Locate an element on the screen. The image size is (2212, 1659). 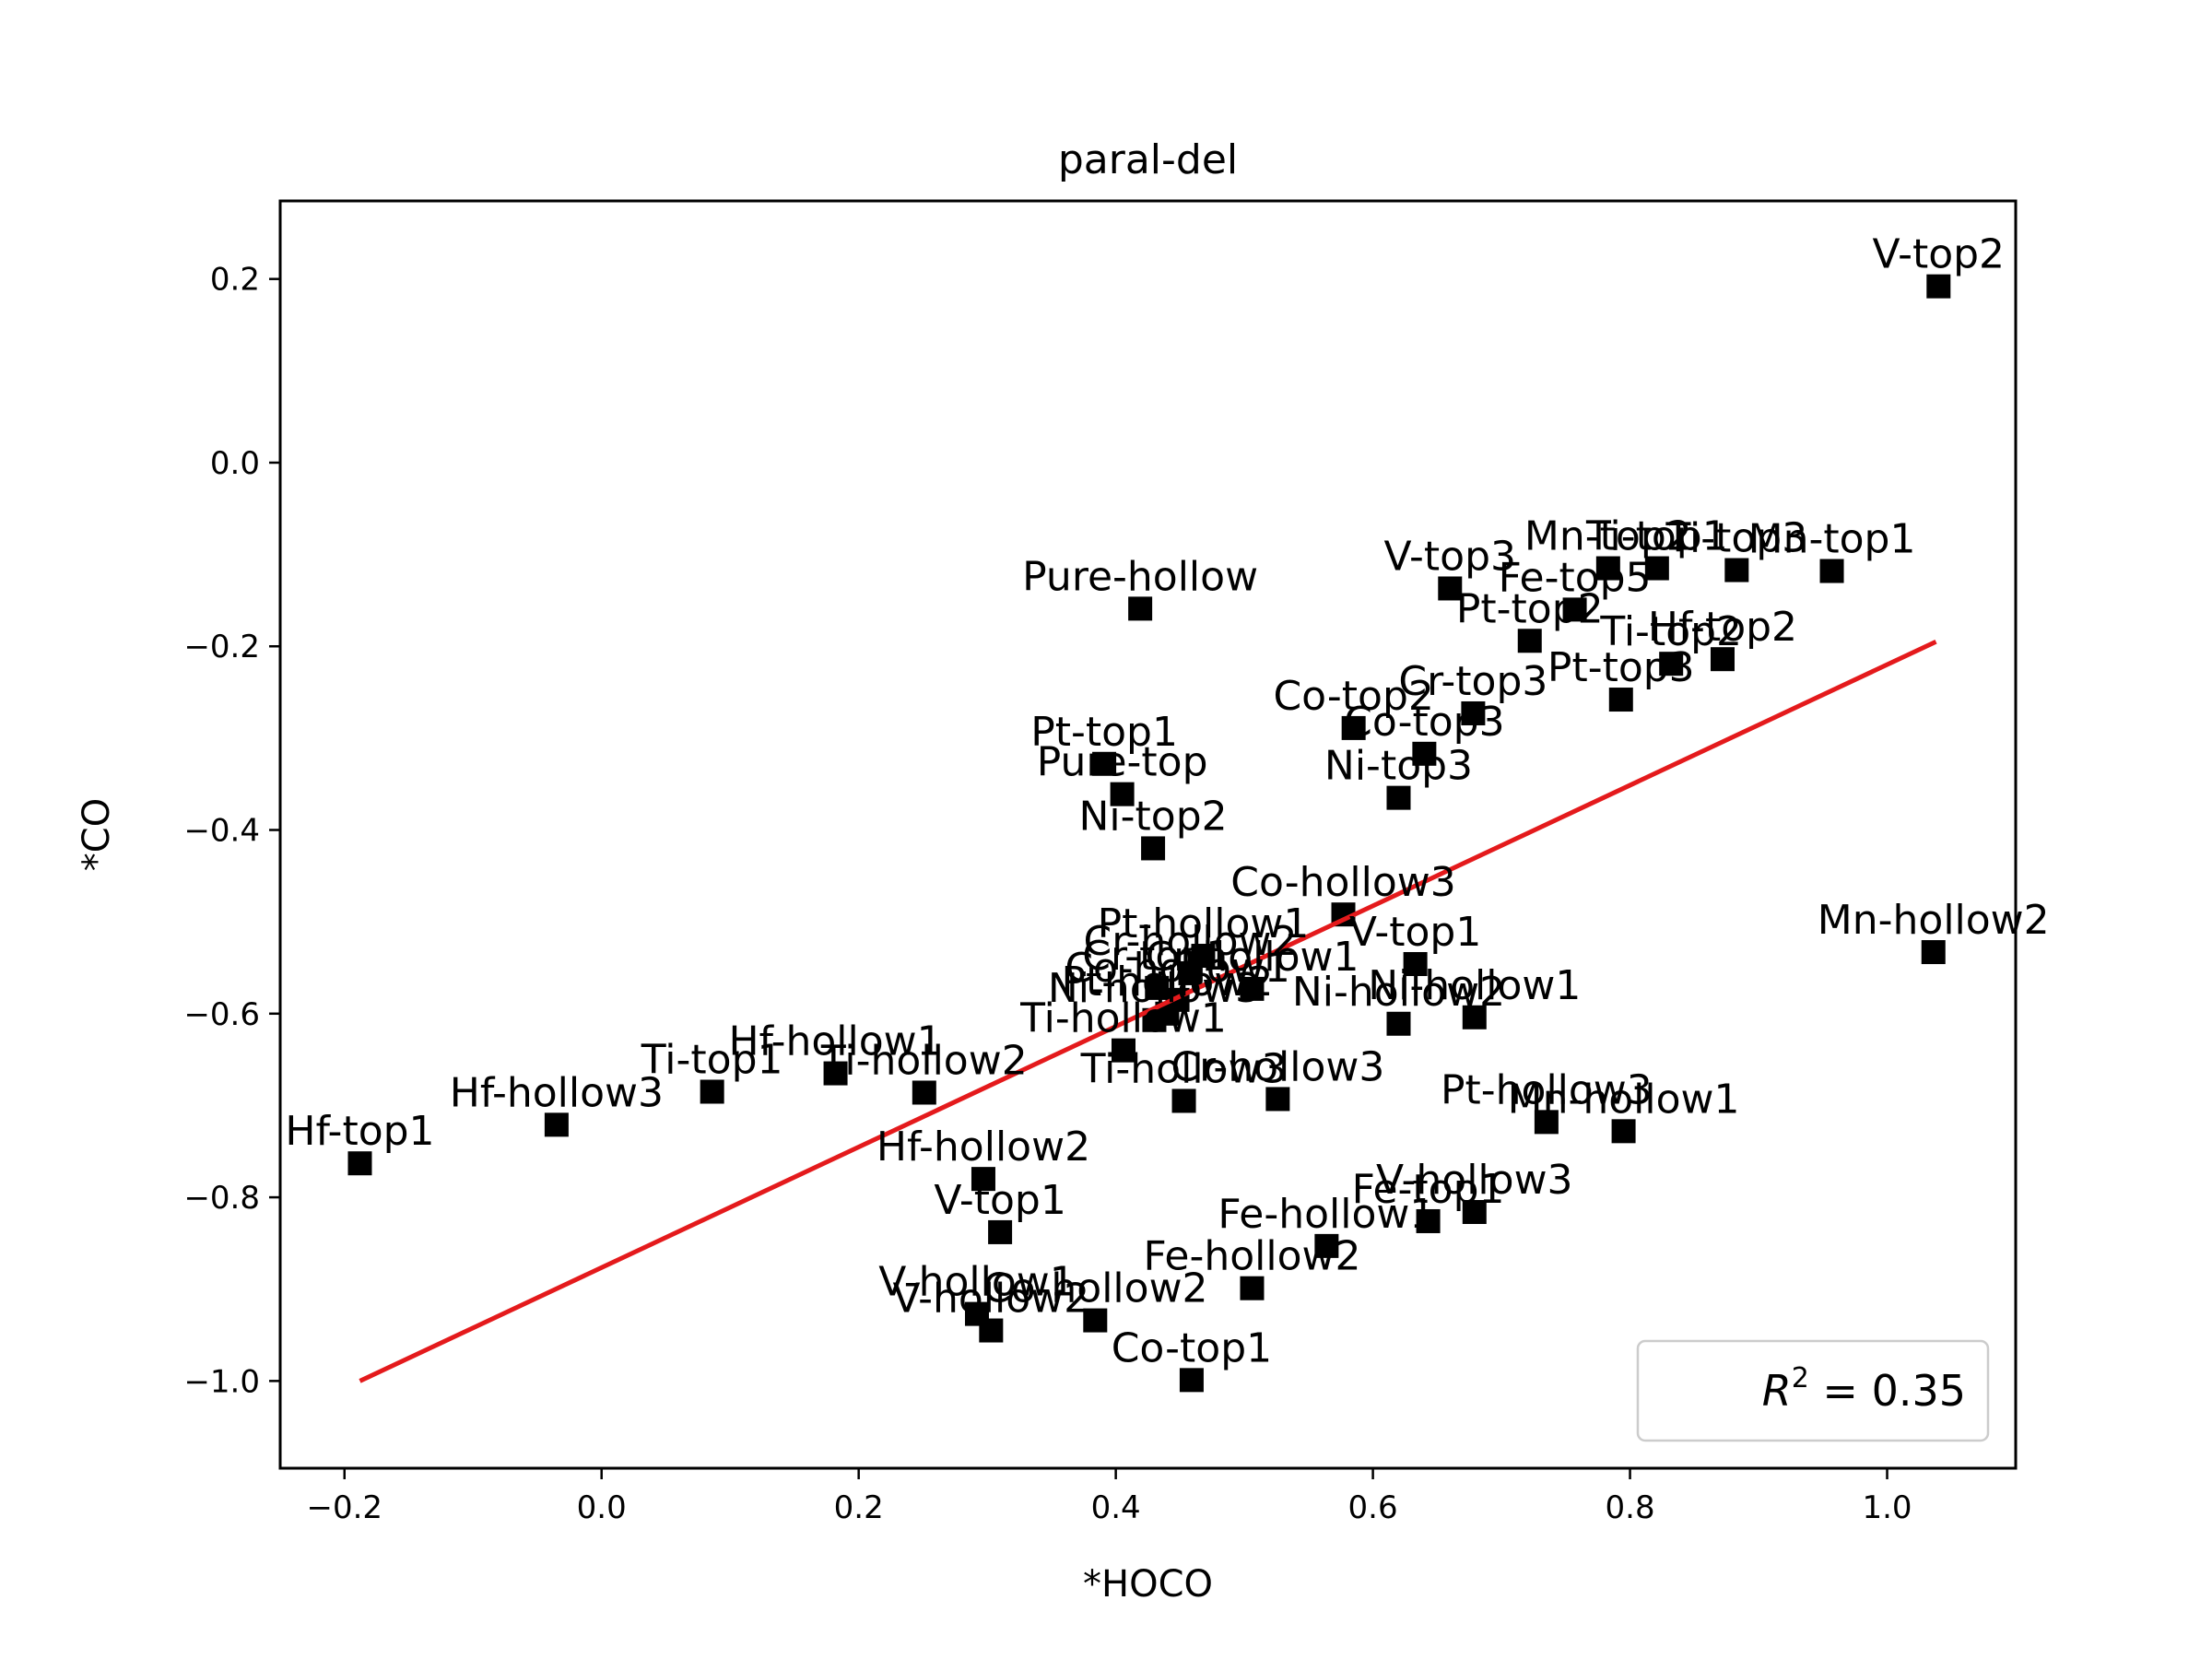
point-label: Co-hollow1 is located at coordinates (1177, 968).